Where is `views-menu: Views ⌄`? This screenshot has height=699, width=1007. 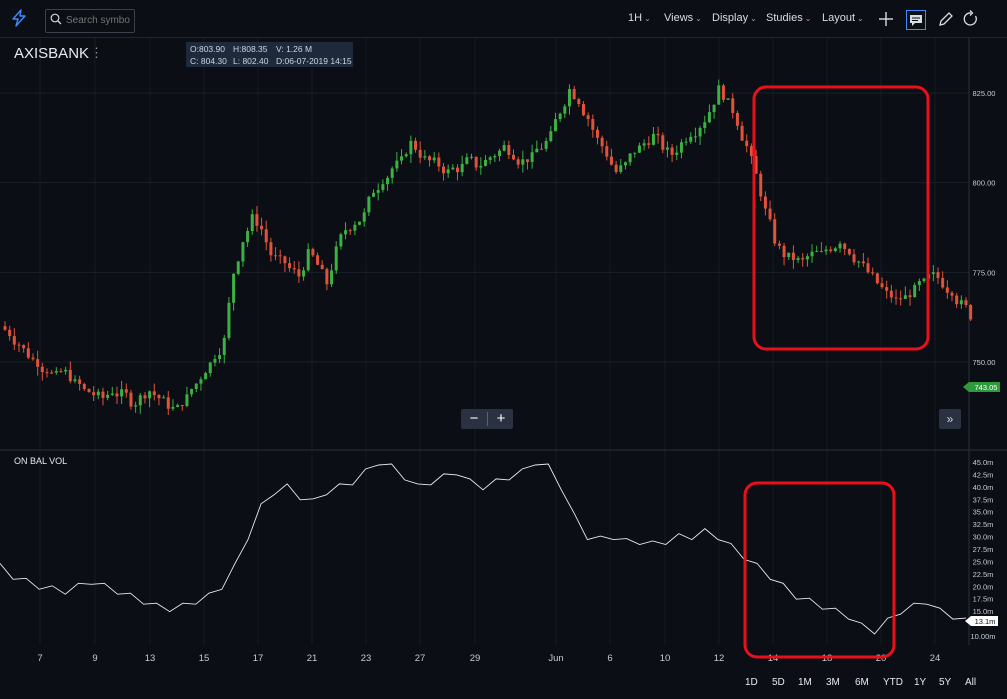 views-menu: Views ⌄ is located at coordinates (683, 18).